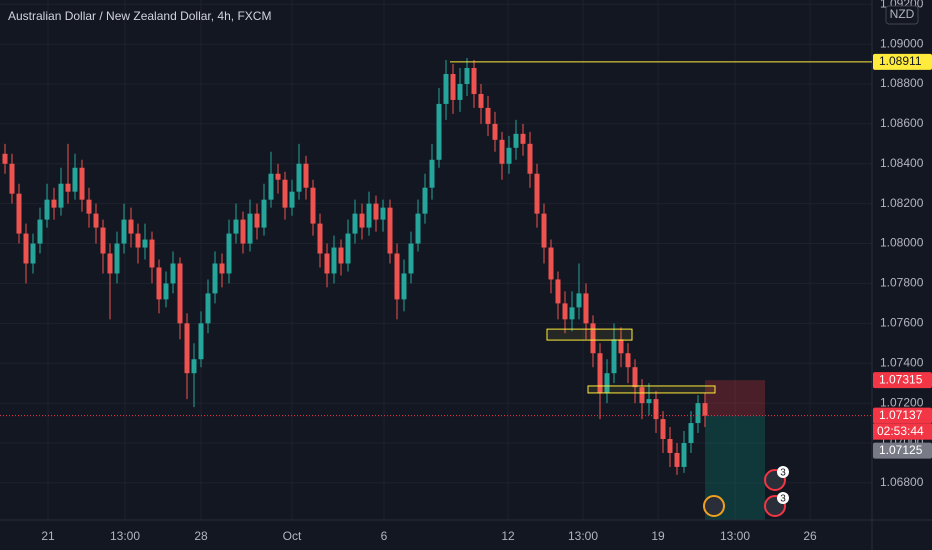 Image resolution: width=932 pixels, height=550 pixels. I want to click on x-tick-label: 21, so click(48, 536).